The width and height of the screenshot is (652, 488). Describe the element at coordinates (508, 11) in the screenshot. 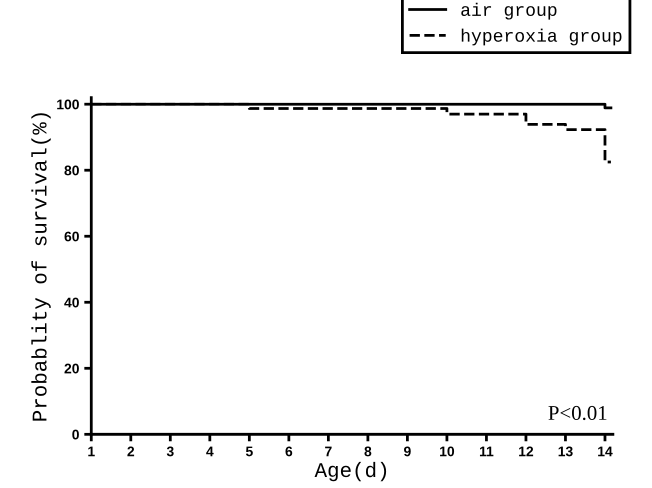

I see `legend-label: air group` at that location.